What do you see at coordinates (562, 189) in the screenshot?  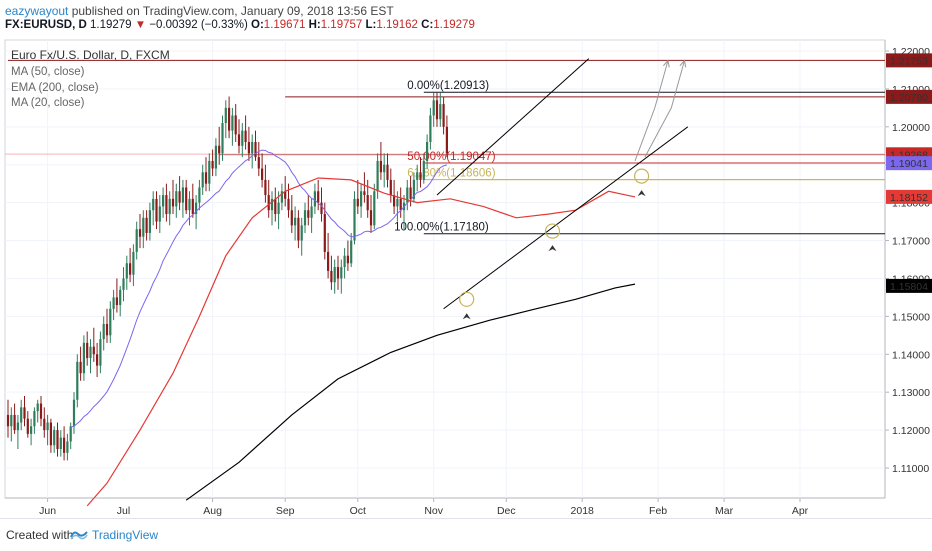 I see `drawings` at bounding box center [562, 189].